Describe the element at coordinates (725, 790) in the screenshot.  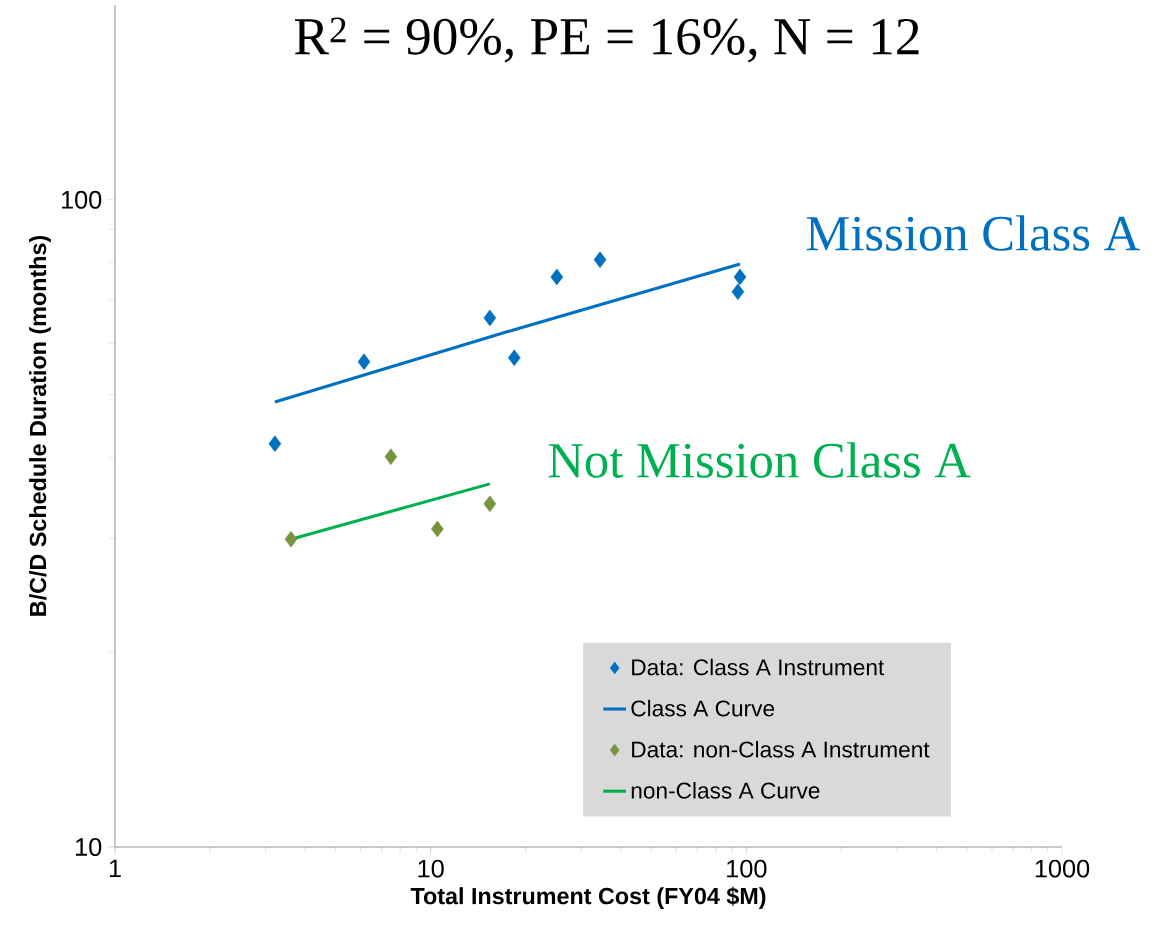
I see `legend-label: non-Class A Curve` at that location.